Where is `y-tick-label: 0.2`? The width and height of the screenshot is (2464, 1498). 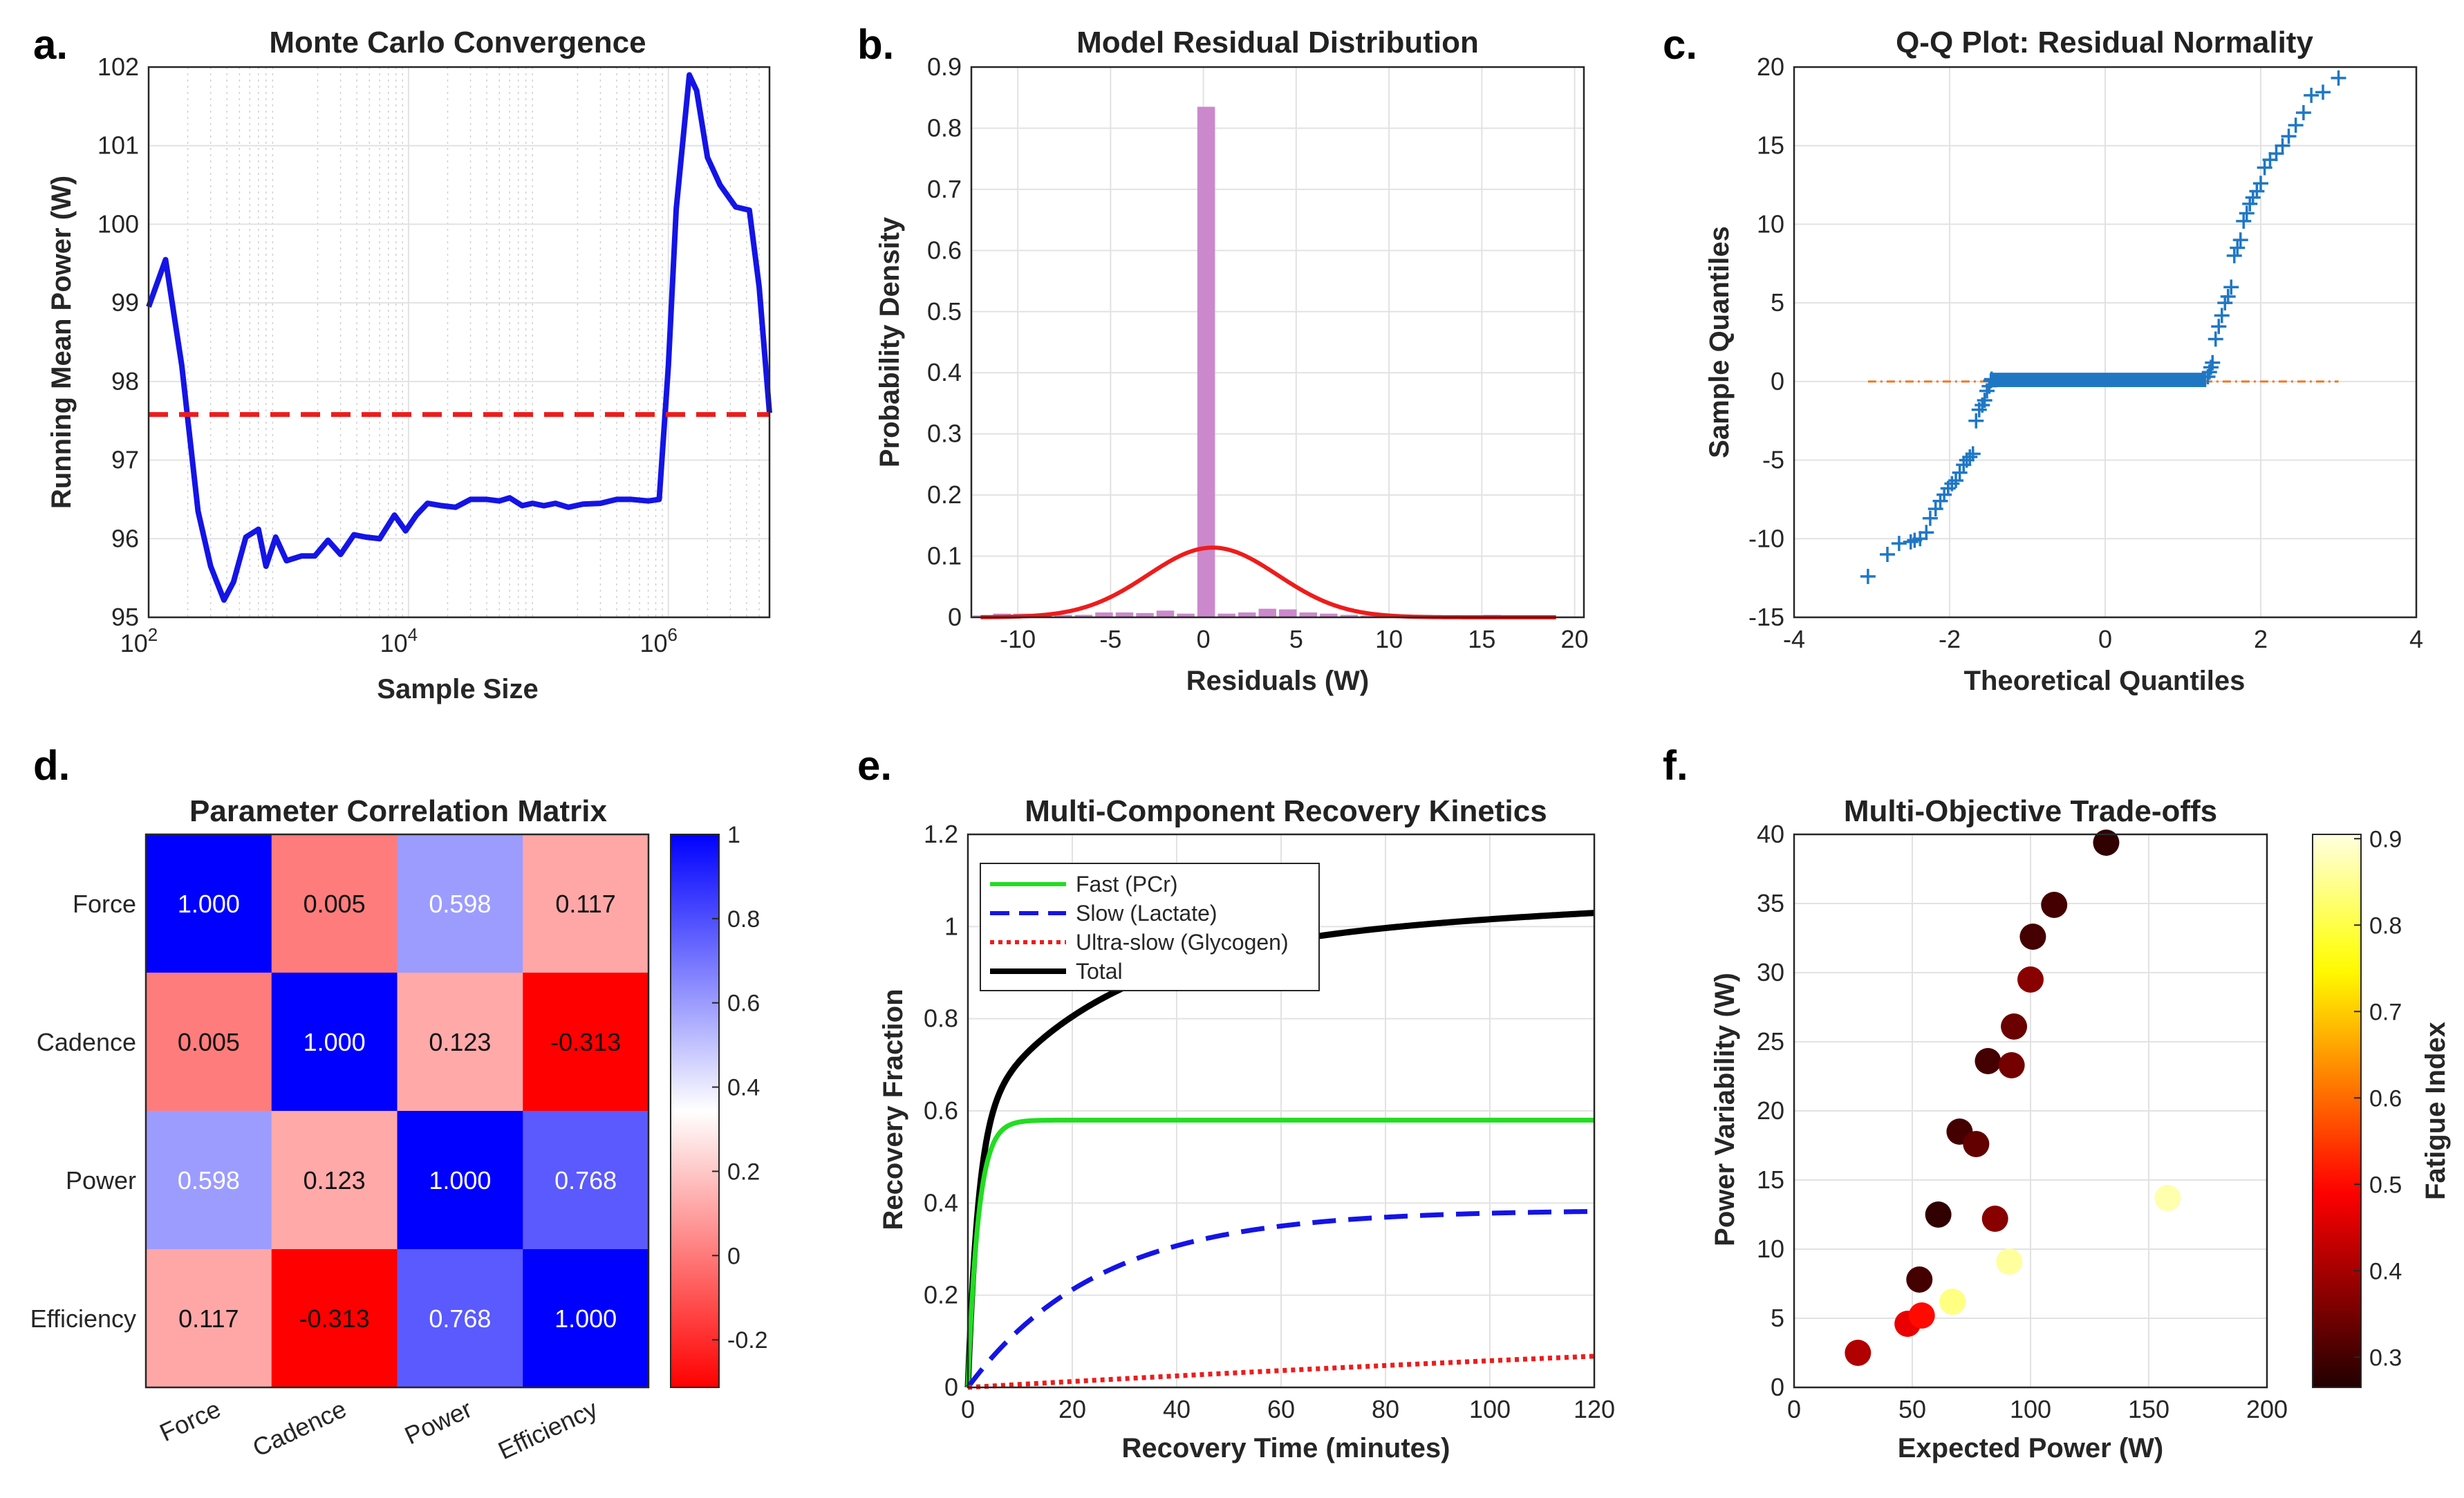 y-tick-label: 0.2 is located at coordinates (944, 495).